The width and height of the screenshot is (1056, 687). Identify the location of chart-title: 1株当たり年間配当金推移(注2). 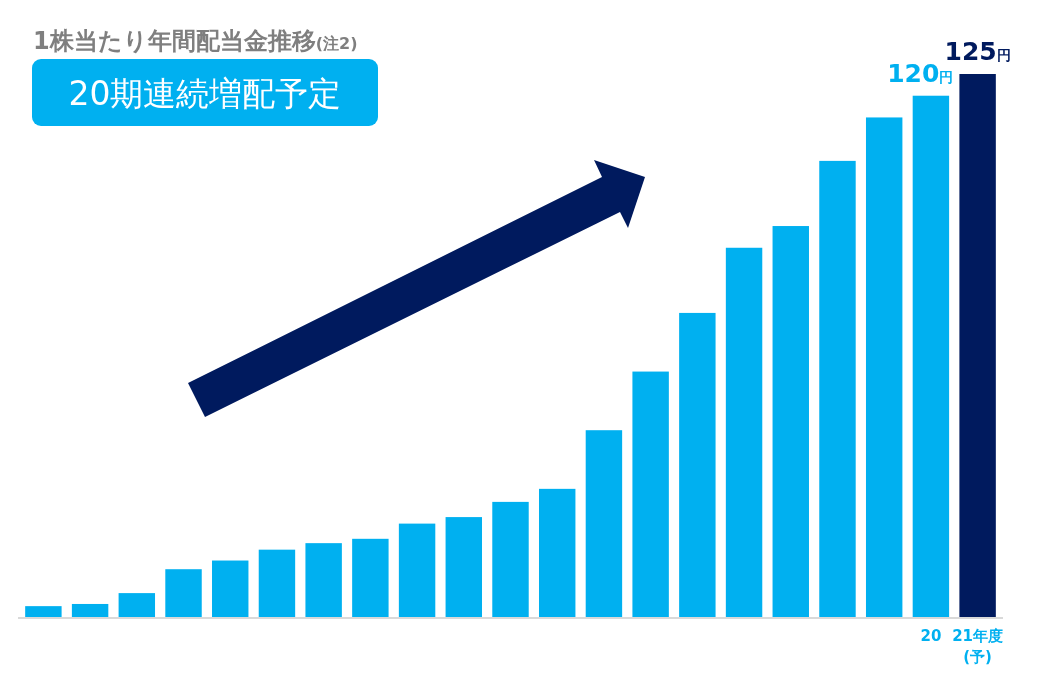
(195, 41).